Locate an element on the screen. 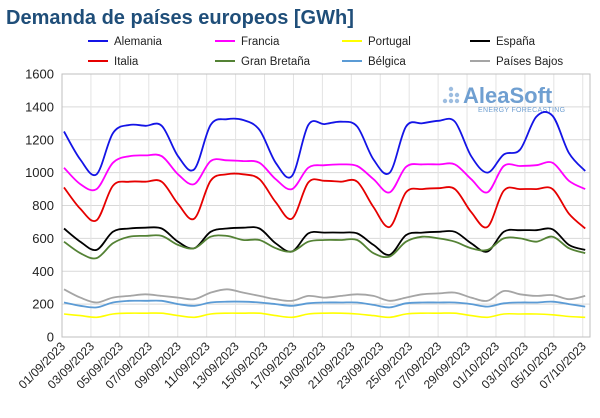  legend-item: Alemania is located at coordinates (125, 42).